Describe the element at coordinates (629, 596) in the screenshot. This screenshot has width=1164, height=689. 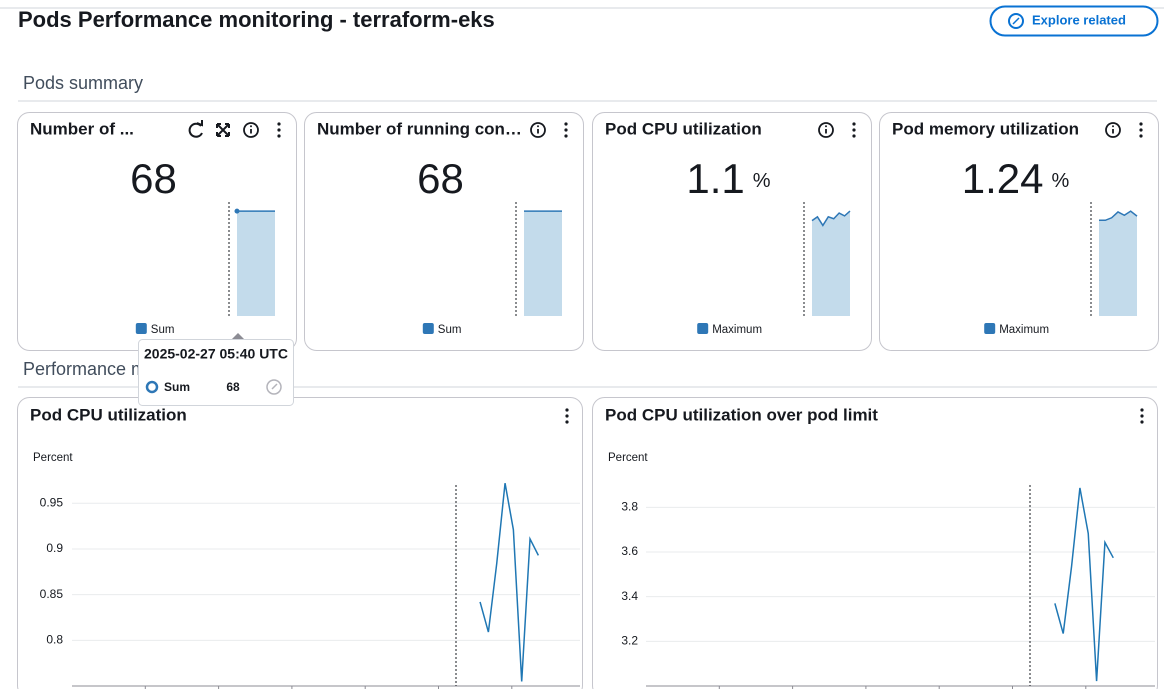
I see `y-tick-label: 3.4` at that location.